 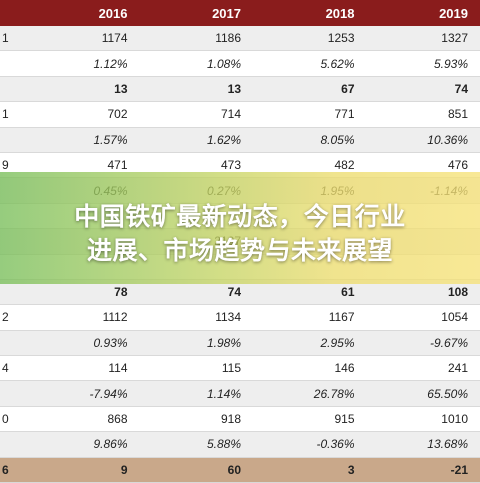 I want to click on table-row: -7.94%1.14%26.78%65.50%, so click(x=240, y=393).